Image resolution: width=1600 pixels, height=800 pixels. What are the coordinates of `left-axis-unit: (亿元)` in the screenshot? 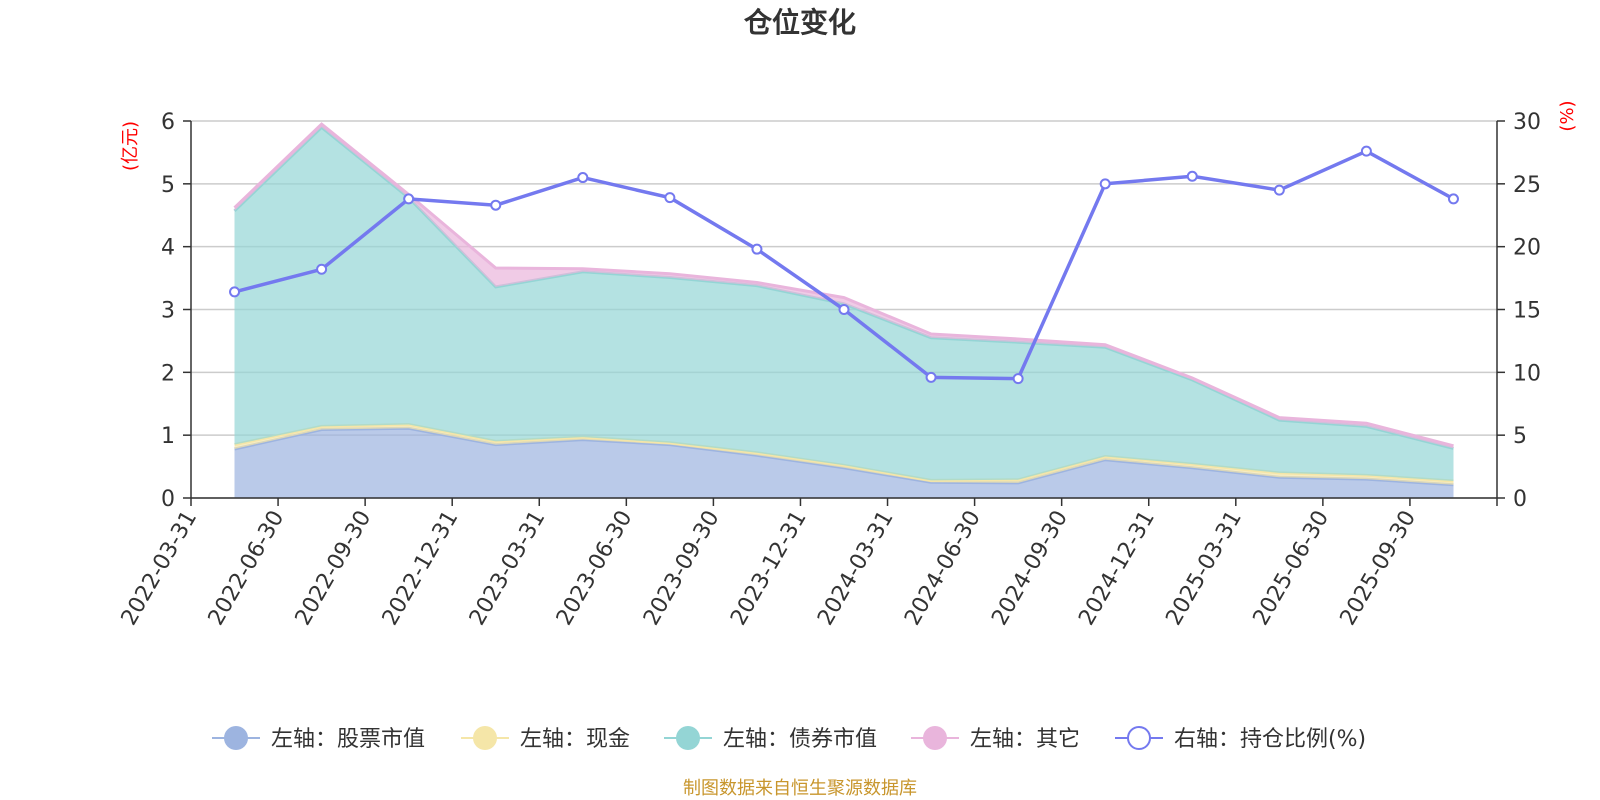 It's located at (130, 146).